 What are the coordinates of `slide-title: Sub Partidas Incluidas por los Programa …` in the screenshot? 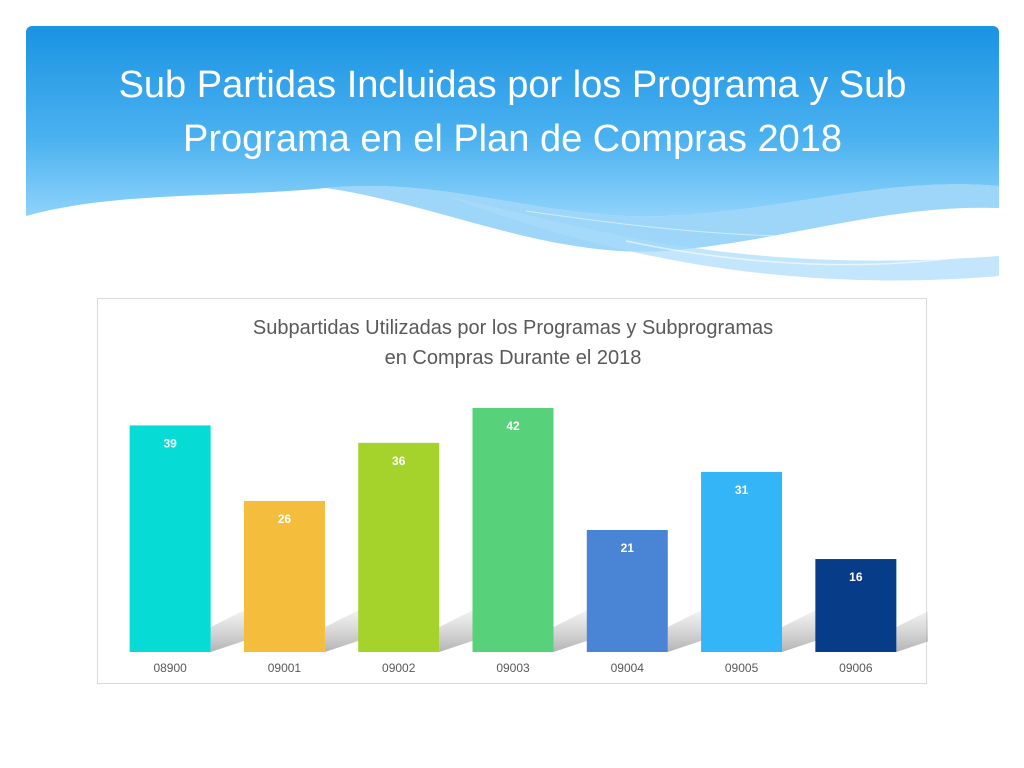 It's located at (512, 112).